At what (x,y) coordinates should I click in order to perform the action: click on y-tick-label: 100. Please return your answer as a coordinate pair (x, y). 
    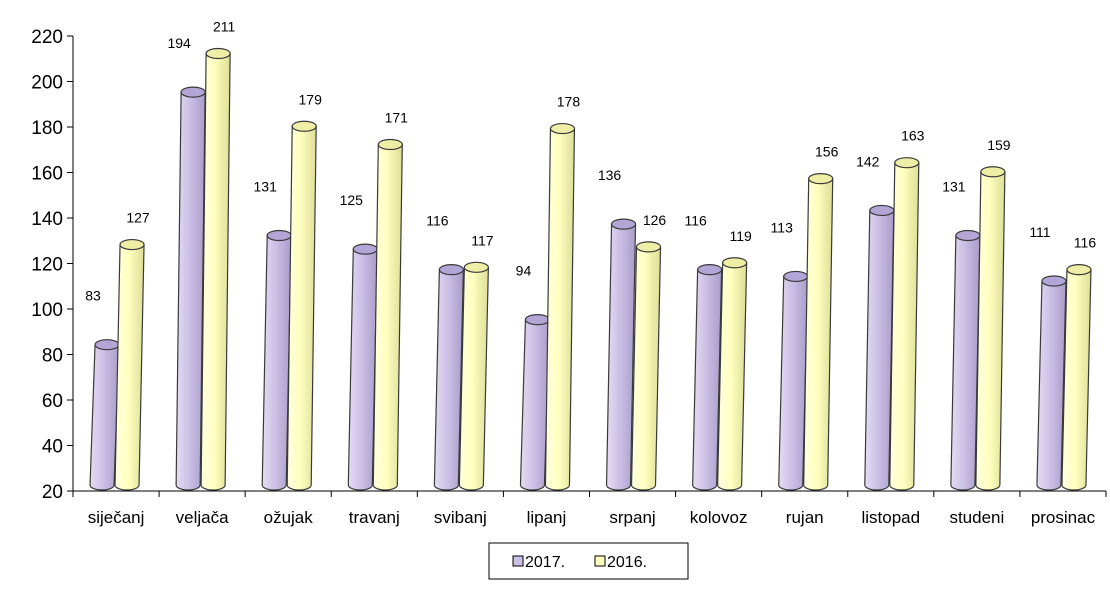
    Looking at the image, I should click on (47, 310).